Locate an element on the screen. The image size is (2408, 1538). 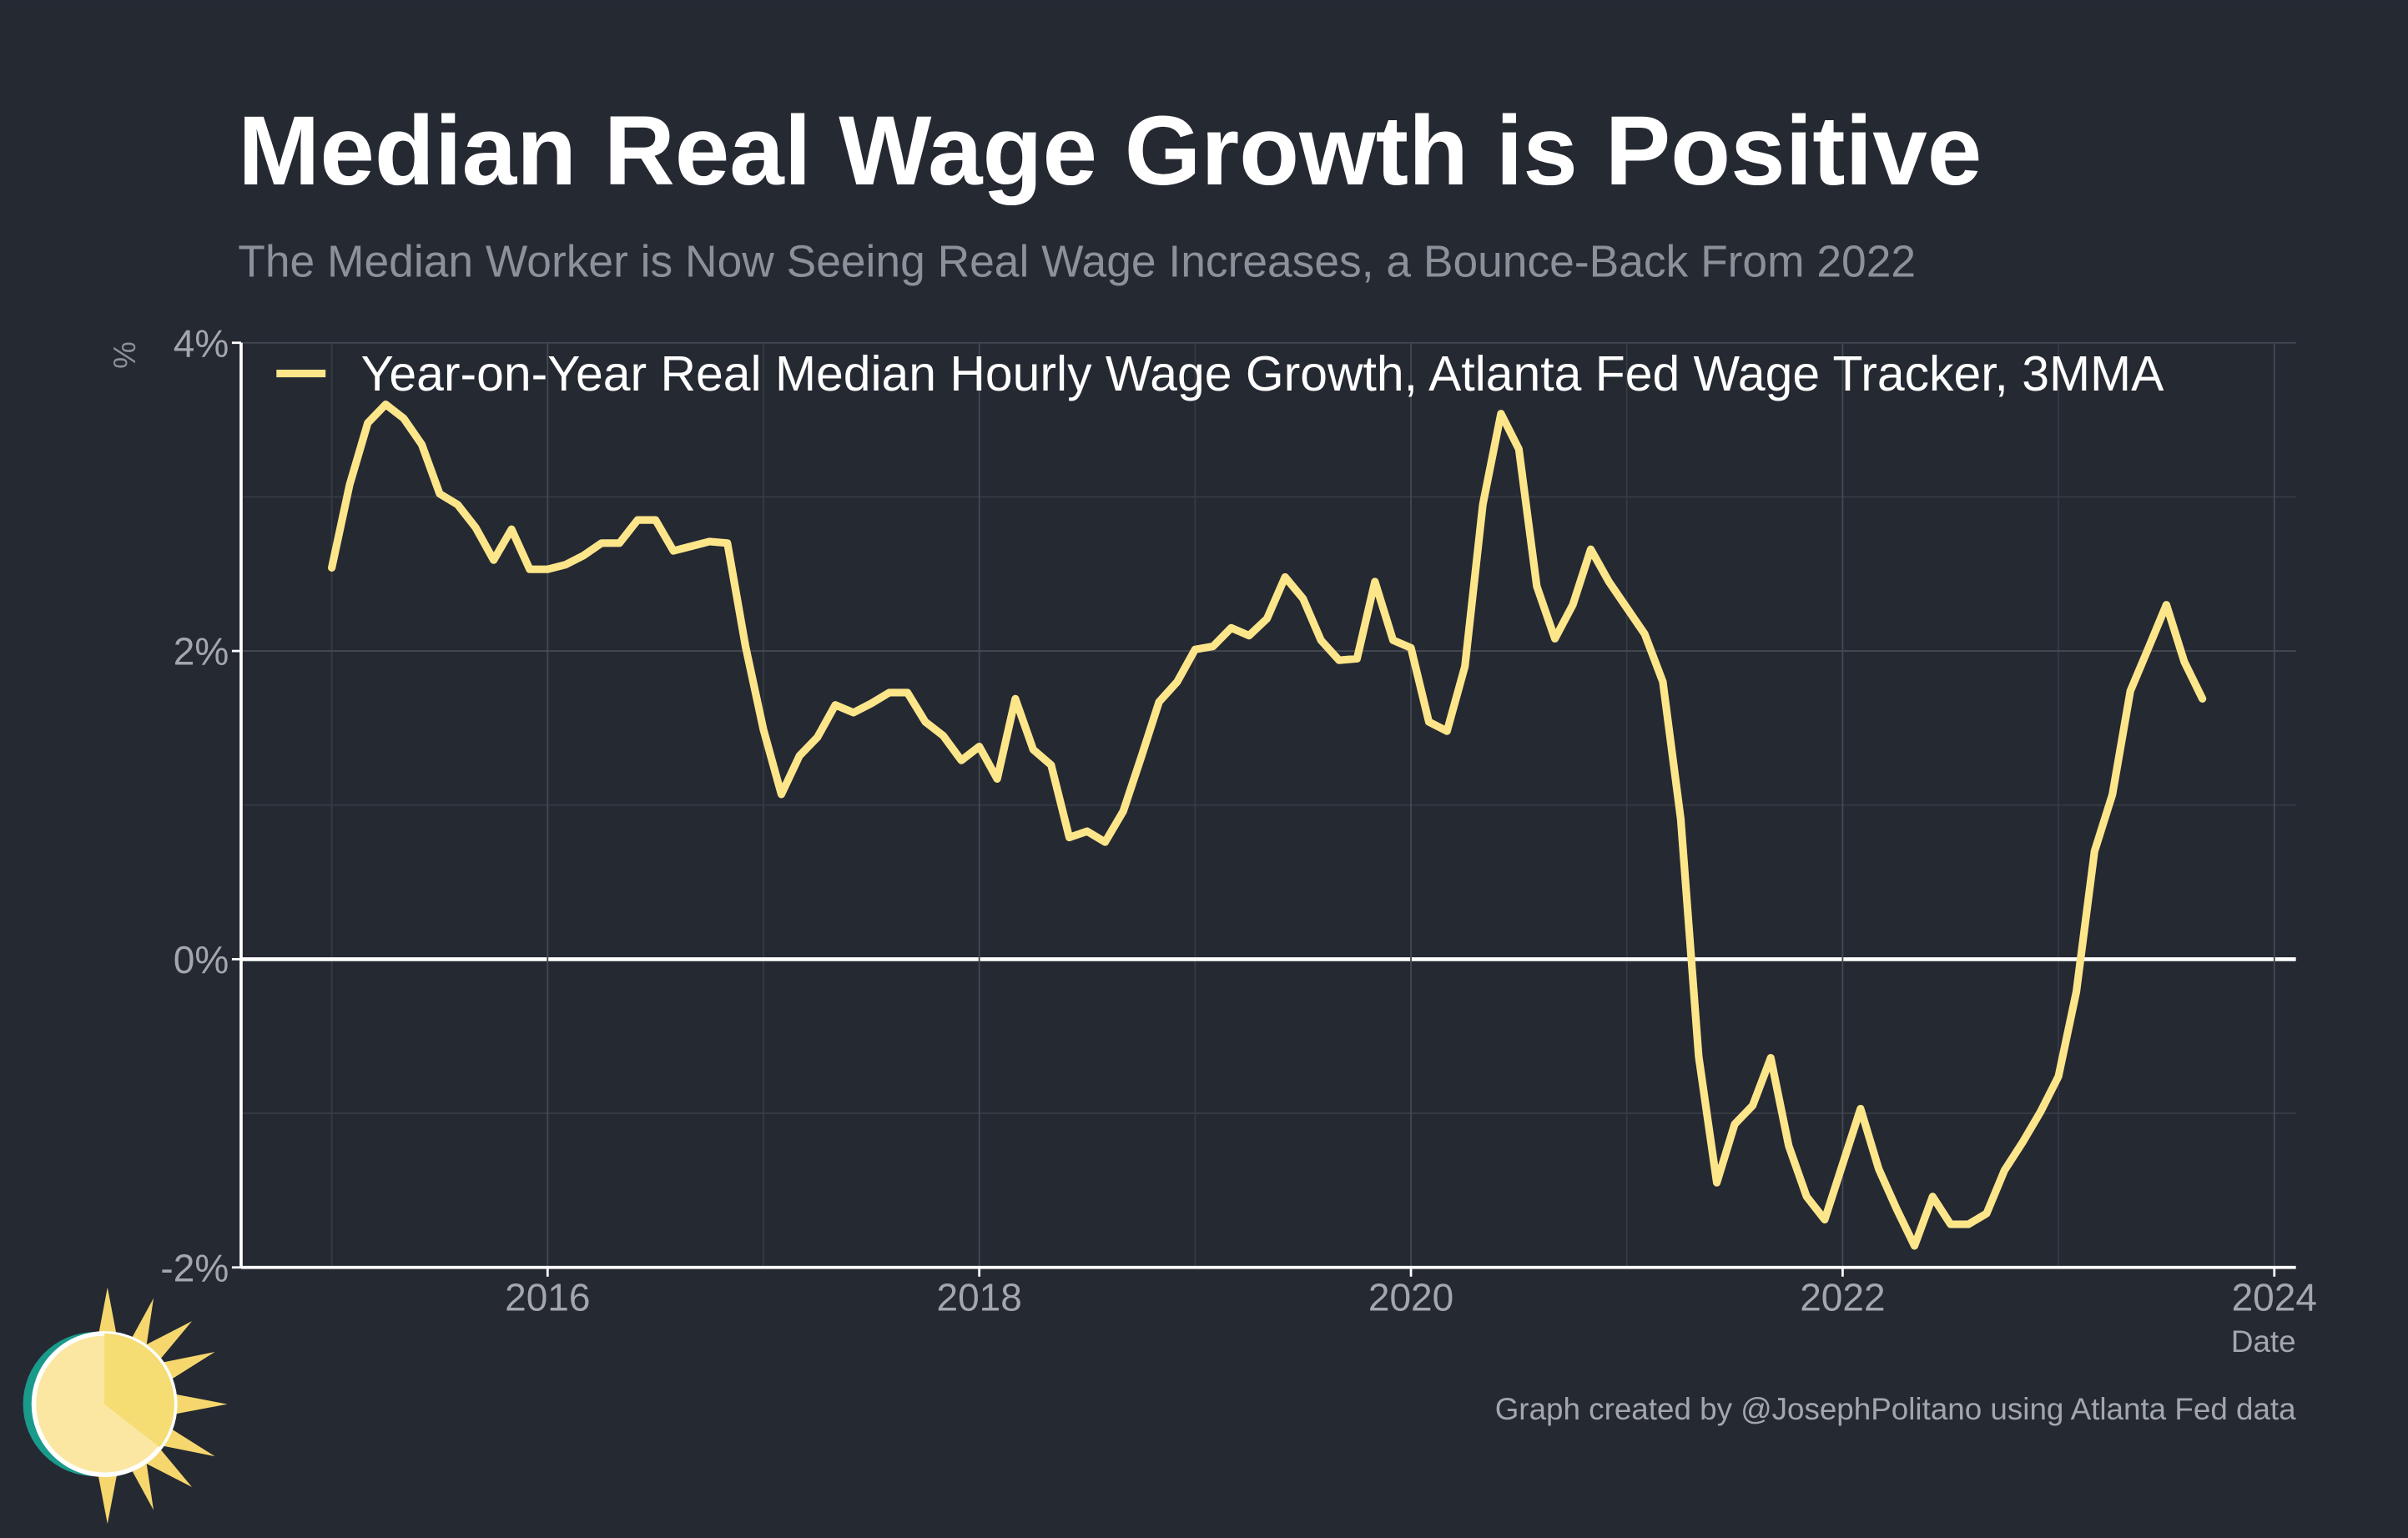
x-tick-label: 2022 is located at coordinates (1842, 1297).